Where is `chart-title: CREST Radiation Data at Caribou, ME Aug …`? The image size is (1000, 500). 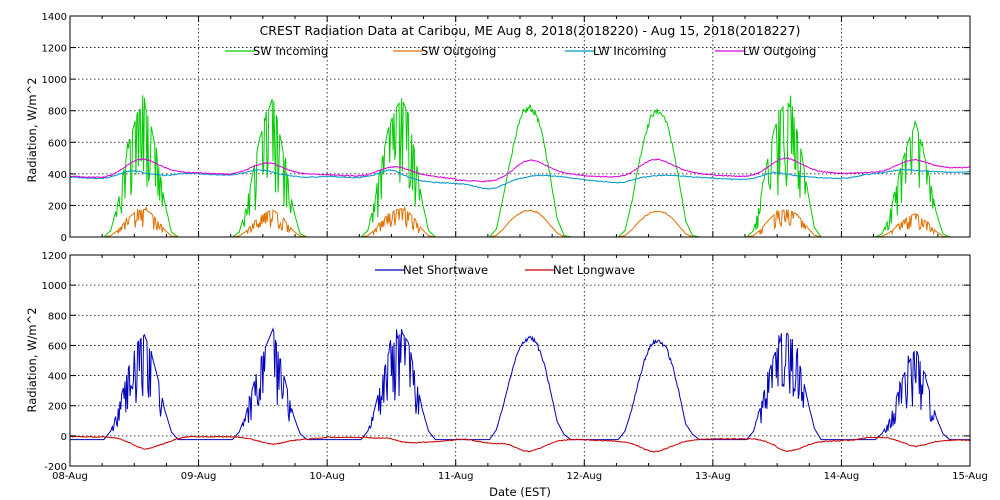 chart-title: CREST Radiation Data at Caribou, ME Aug … is located at coordinates (530, 30).